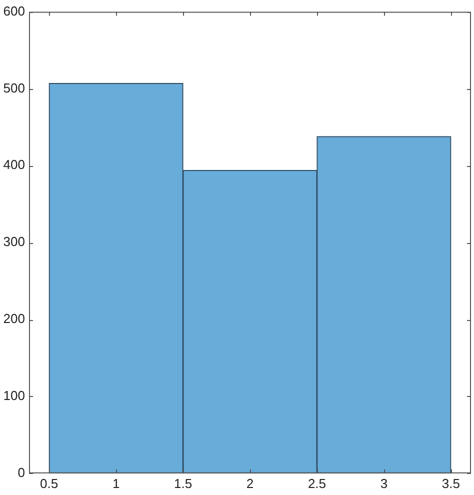 The height and width of the screenshot is (495, 474). What do you see at coordinates (14, 318) in the screenshot?
I see `y-tick-label: 200` at bounding box center [14, 318].